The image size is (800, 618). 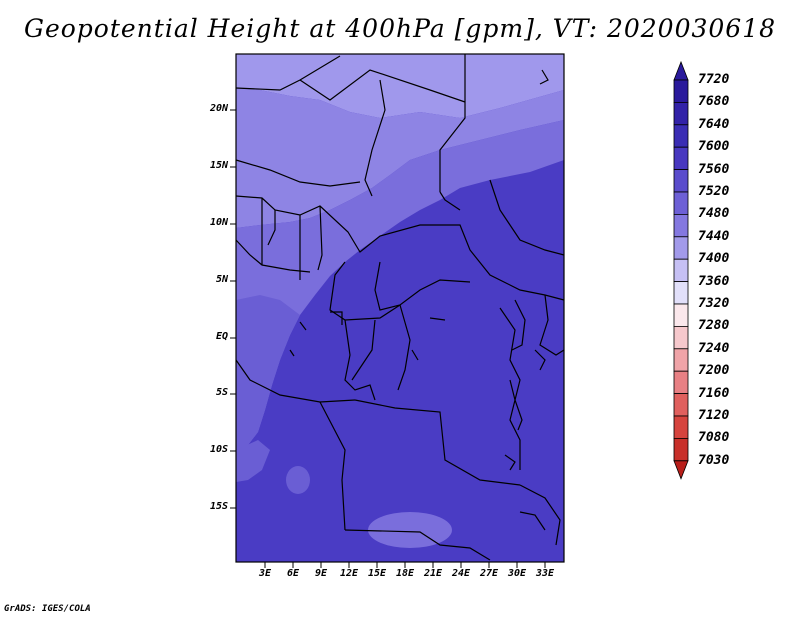 What do you see at coordinates (714, 415) in the screenshot?
I see `colorbar-level-label: 7120` at bounding box center [714, 415].